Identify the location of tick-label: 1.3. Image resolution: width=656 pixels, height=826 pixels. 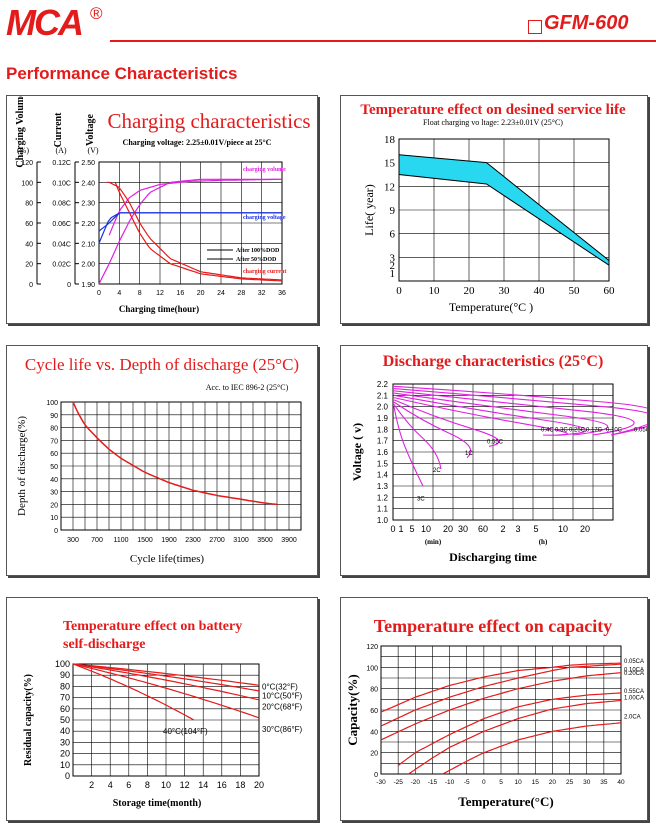
(383, 486).